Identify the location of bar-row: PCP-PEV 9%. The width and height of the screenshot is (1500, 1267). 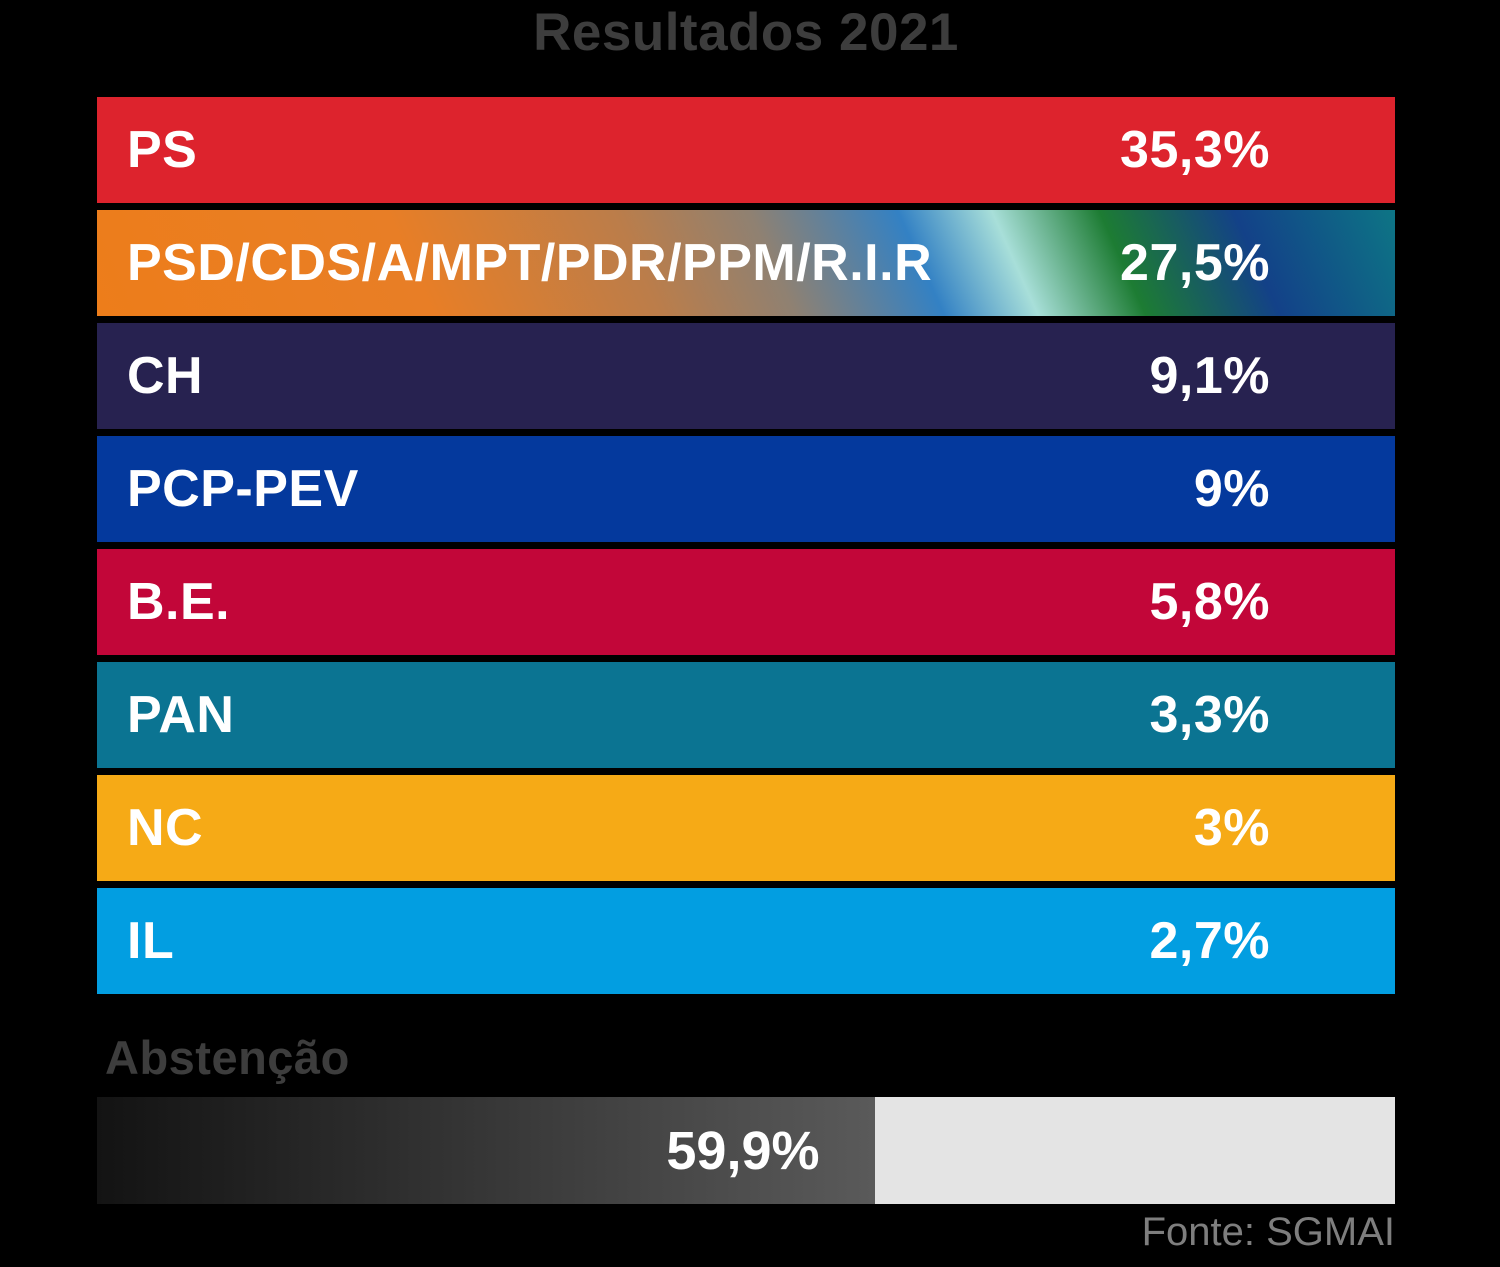
(746, 489).